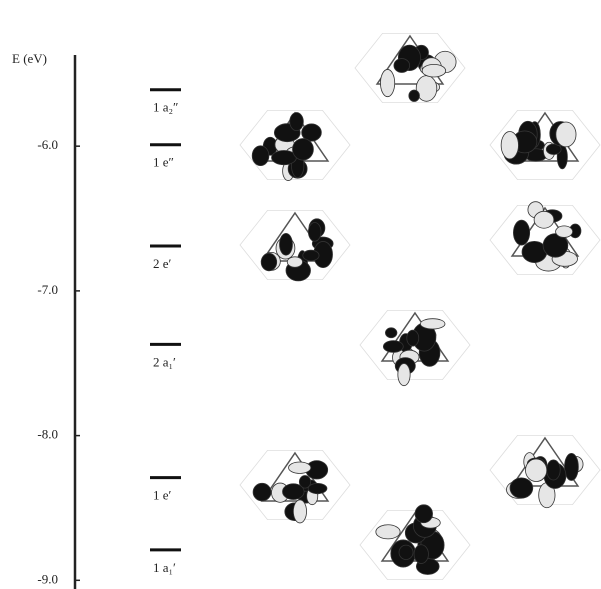 This screenshot has height=589, width=601. What do you see at coordinates (162, 495) in the screenshot?
I see `level-label: 1 e′` at bounding box center [162, 495].